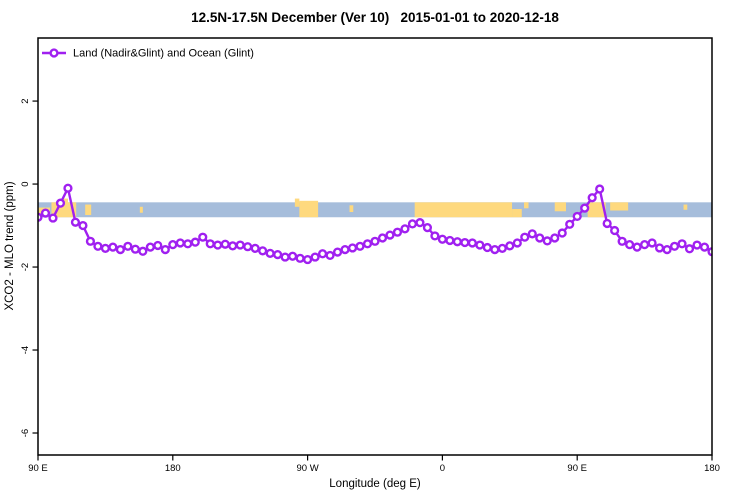 This screenshot has height=500, width=750. I want to click on y-tick-label: -6, so click(25, 433).